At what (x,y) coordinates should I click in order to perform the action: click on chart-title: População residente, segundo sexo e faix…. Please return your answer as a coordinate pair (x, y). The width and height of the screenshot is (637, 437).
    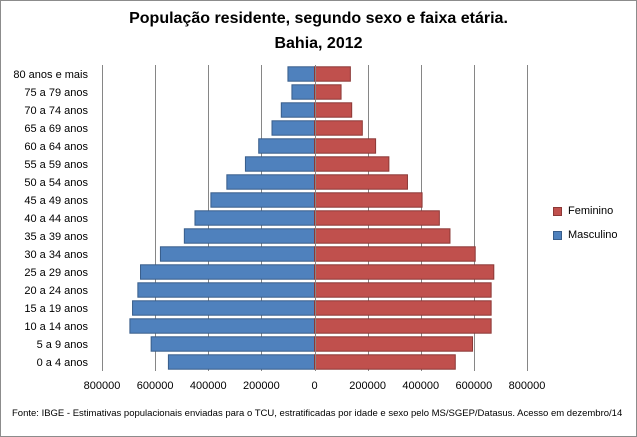
    Looking at the image, I should click on (318, 18).